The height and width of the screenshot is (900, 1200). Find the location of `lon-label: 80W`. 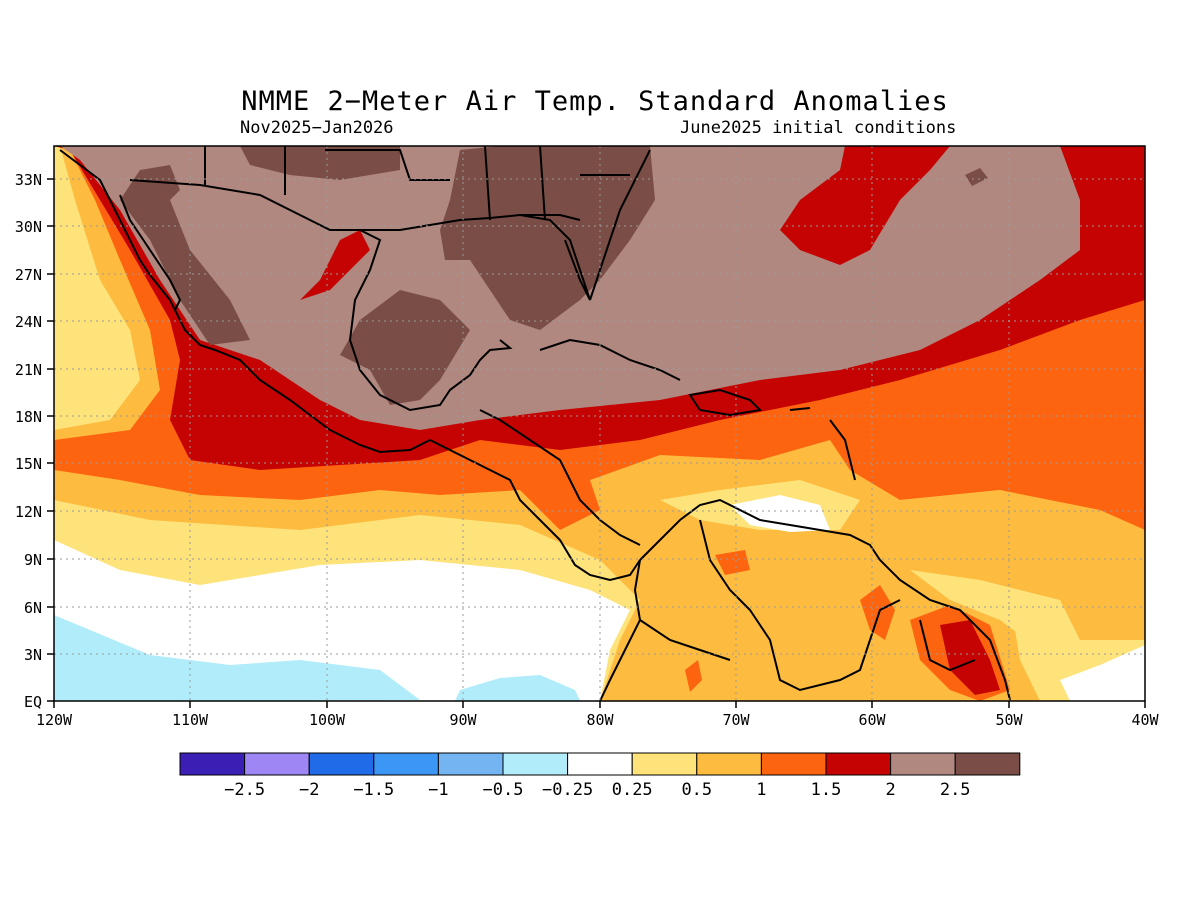

lon-label: 80W is located at coordinates (600, 720).